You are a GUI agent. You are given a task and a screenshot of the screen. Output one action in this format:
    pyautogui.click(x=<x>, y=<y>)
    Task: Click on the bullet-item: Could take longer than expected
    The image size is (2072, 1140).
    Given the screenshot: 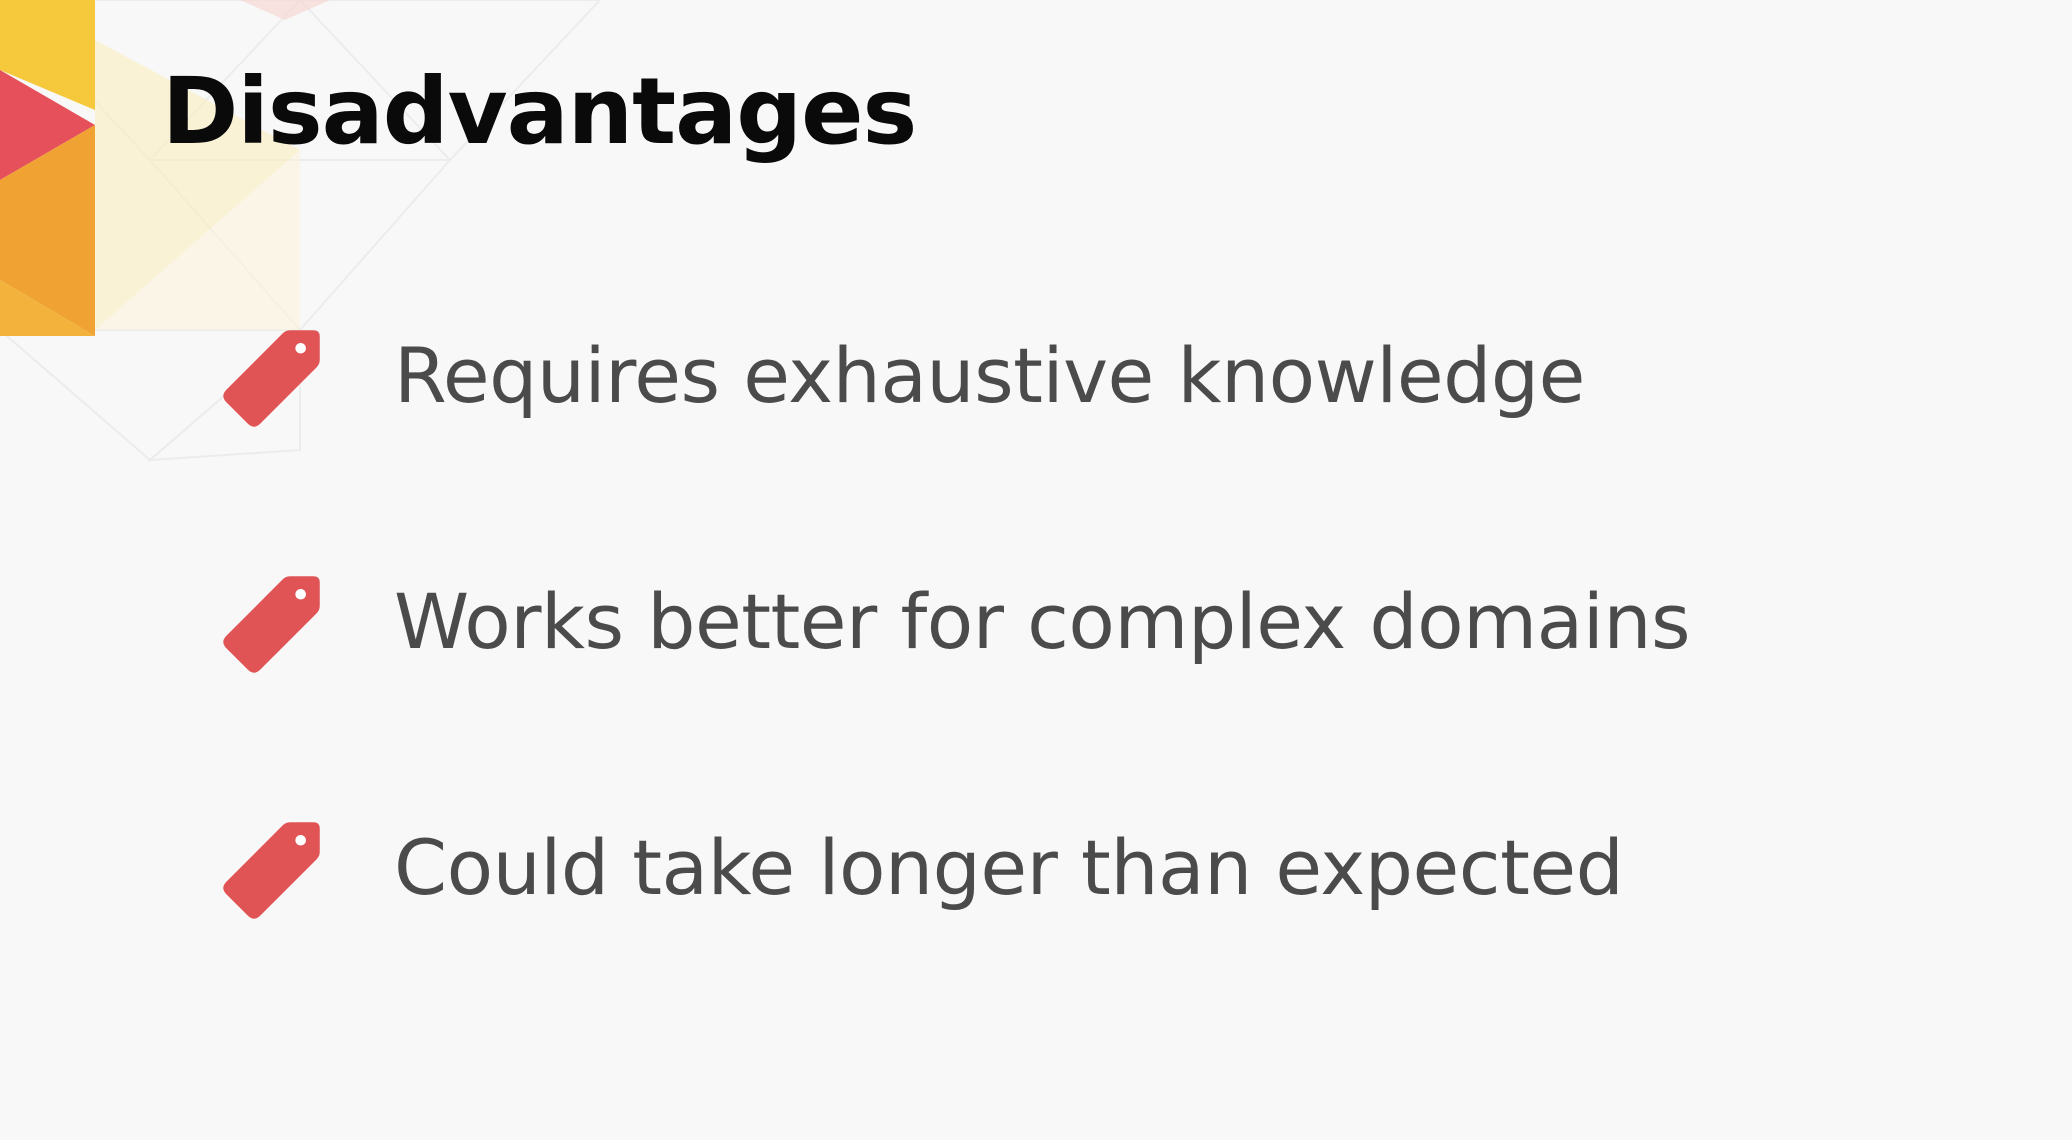 What is the action you would take?
    pyautogui.click(x=1068, y=867)
    